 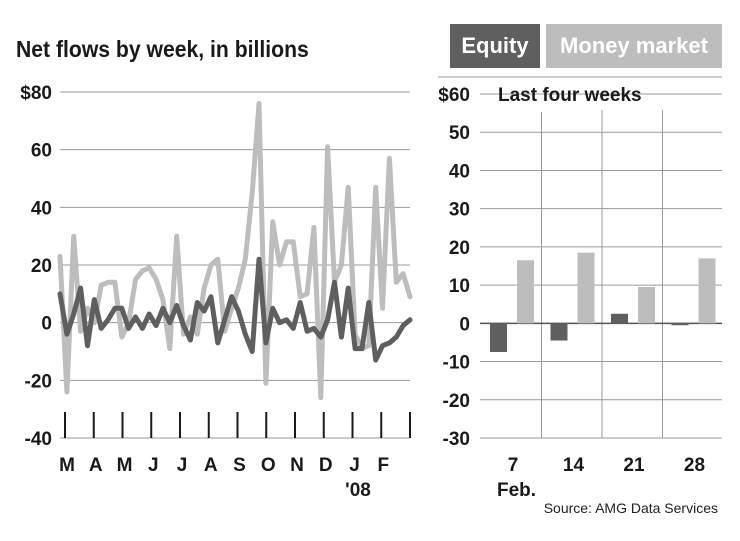 What do you see at coordinates (459, 286) in the screenshot?
I see `y-tick-label: 10` at bounding box center [459, 286].